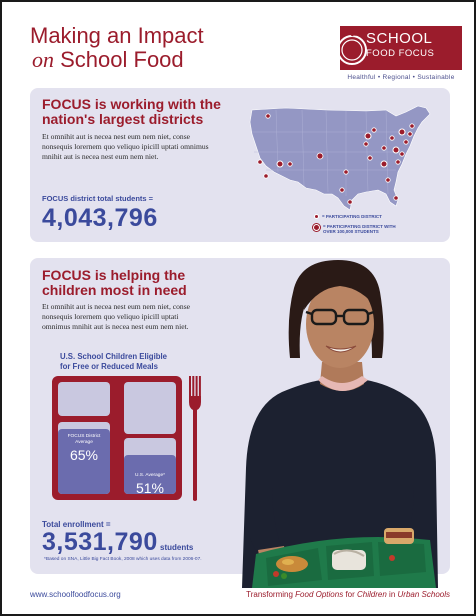 This screenshot has height=616, width=476. Describe the element at coordinates (114, 290) in the screenshot. I see `children-heading-line2: children most in need` at that location.